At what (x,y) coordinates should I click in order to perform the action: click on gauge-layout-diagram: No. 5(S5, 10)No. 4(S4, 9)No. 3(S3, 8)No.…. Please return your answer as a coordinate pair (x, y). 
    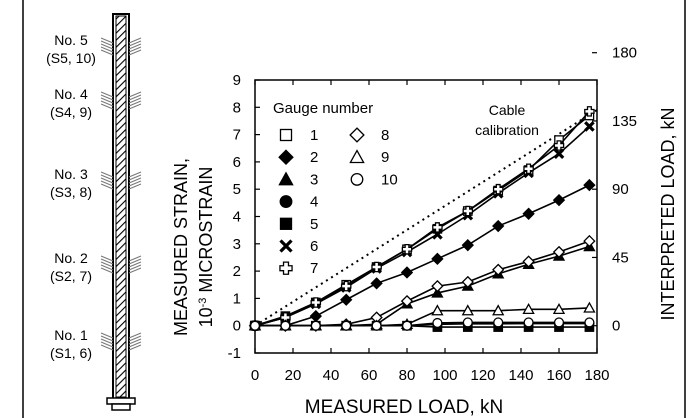
    Looking at the image, I should click on (94, 212).